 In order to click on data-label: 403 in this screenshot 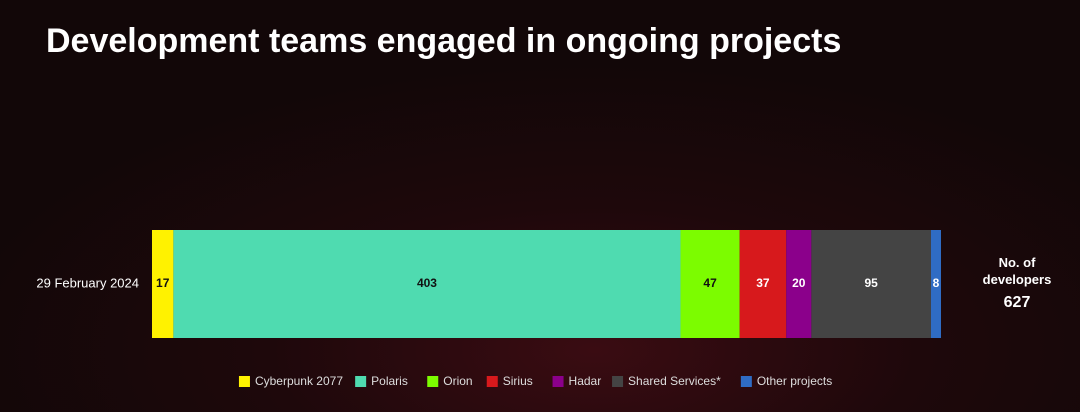, I will do `click(427, 283)`.